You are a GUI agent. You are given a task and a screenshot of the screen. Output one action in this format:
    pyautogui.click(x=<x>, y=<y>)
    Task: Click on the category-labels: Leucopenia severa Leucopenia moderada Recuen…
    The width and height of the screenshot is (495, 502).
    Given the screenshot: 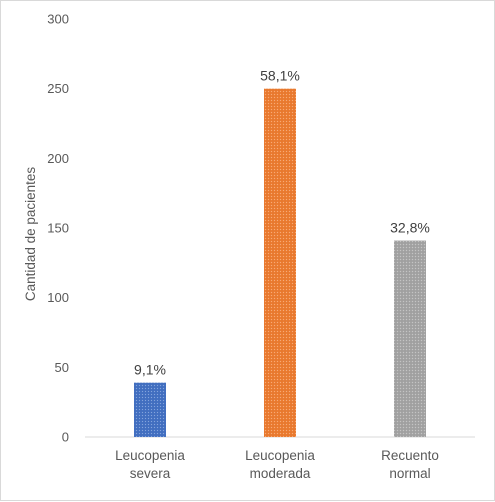 What is the action you would take?
    pyautogui.click(x=277, y=464)
    